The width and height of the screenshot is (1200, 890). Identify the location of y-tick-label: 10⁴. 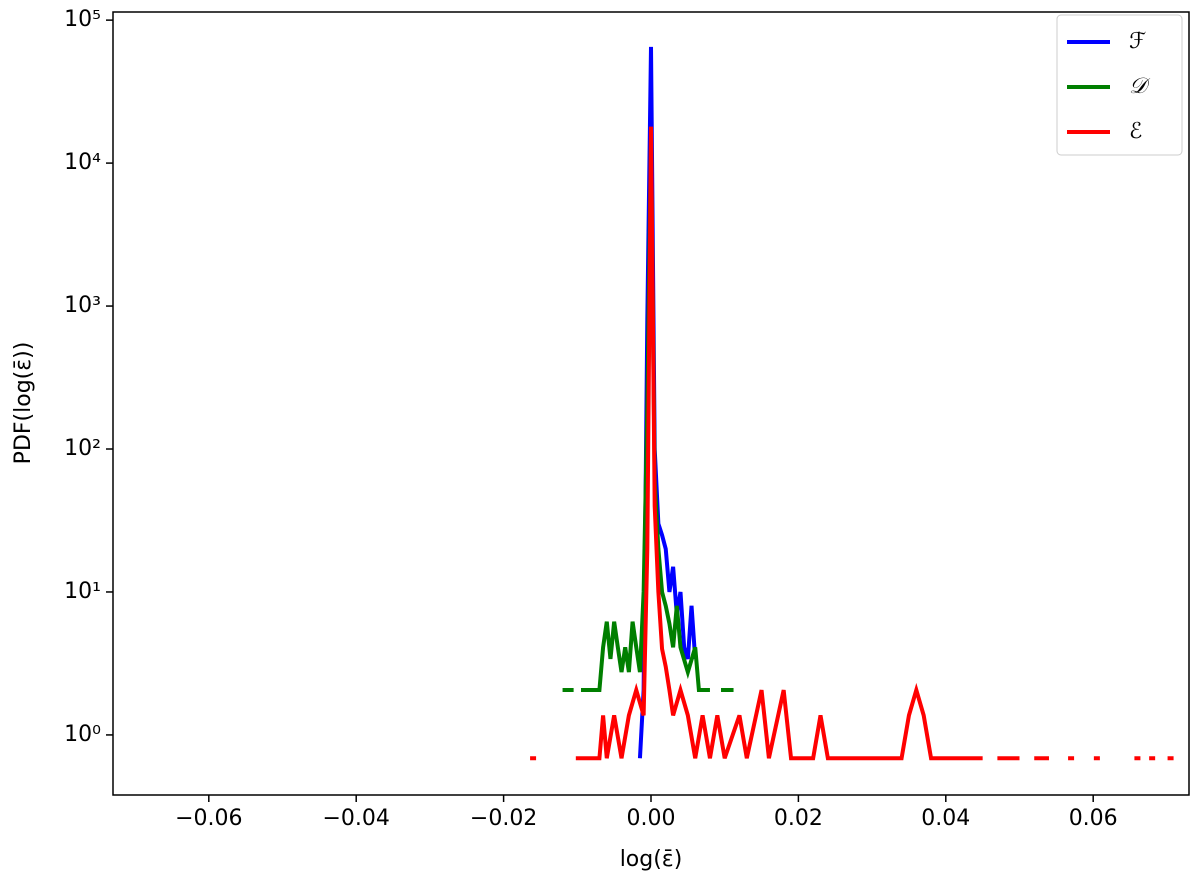
(82, 162).